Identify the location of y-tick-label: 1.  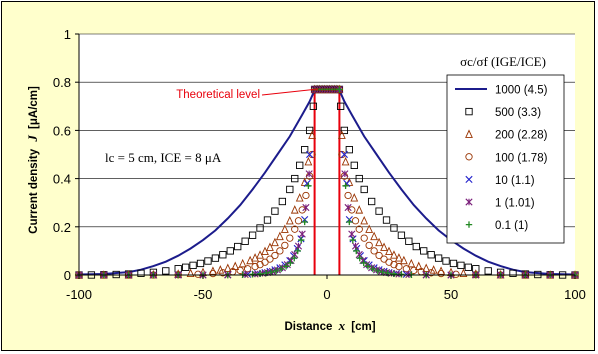
(67, 34).